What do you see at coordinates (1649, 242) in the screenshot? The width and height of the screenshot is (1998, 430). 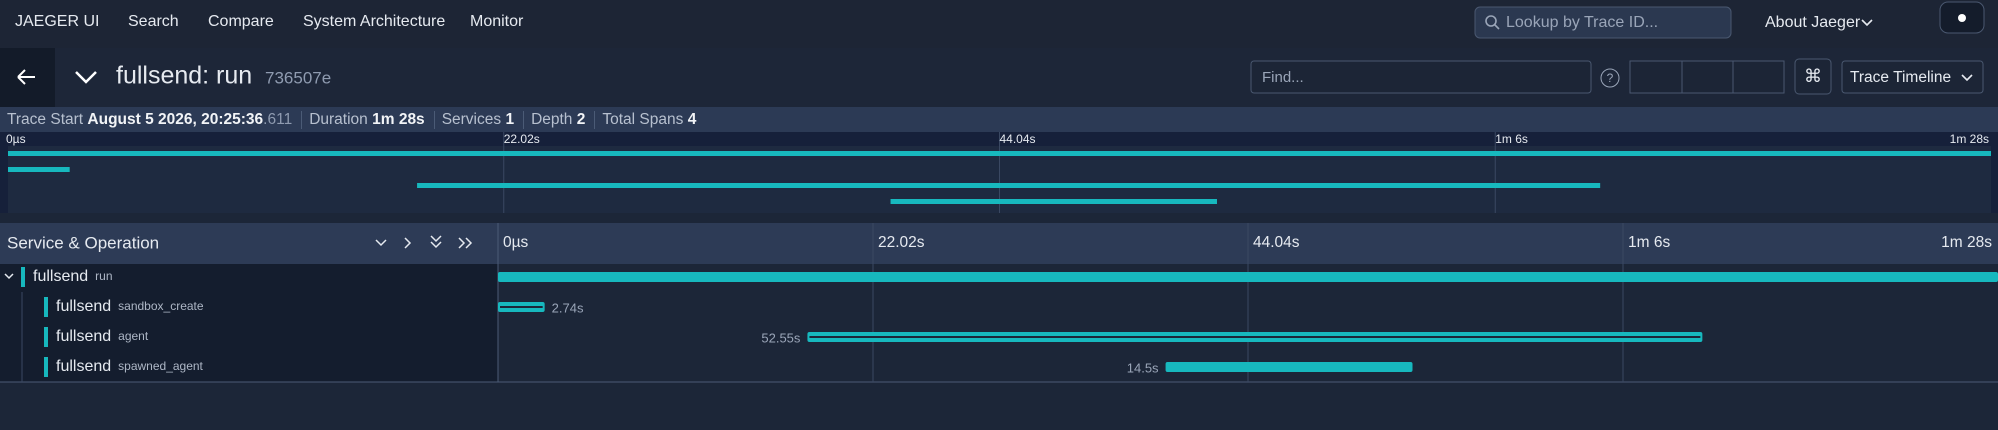 I see `tick-label: 1m 6s` at bounding box center [1649, 242].